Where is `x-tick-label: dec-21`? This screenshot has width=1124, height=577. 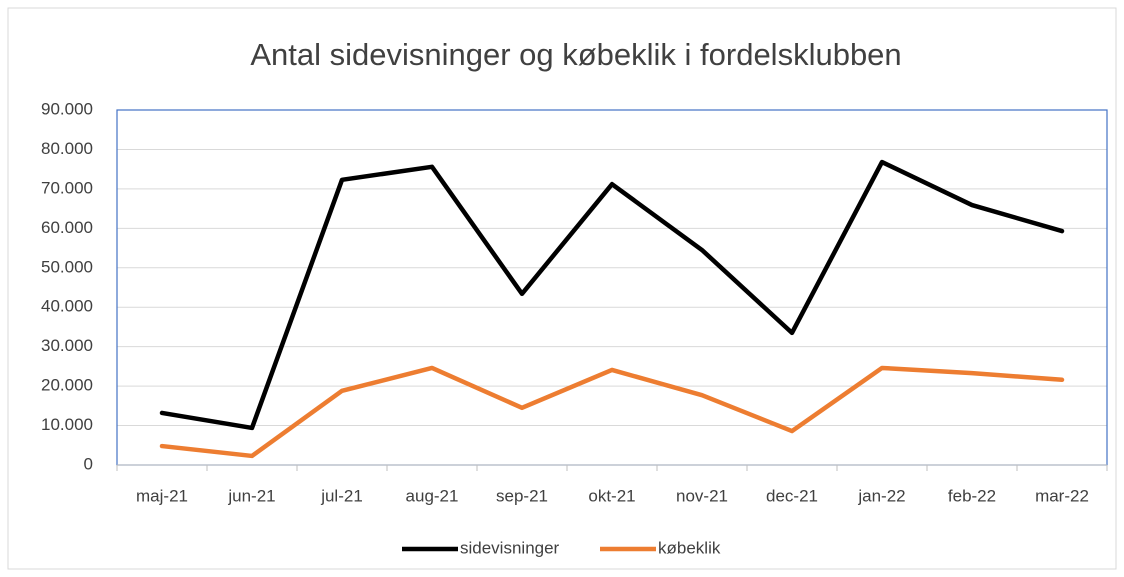 x-tick-label: dec-21 is located at coordinates (792, 495).